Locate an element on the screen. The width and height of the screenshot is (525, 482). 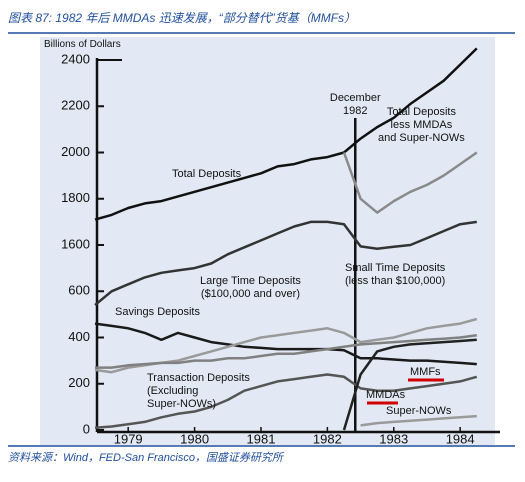
x-tick-label: 1983 is located at coordinates (393, 438).